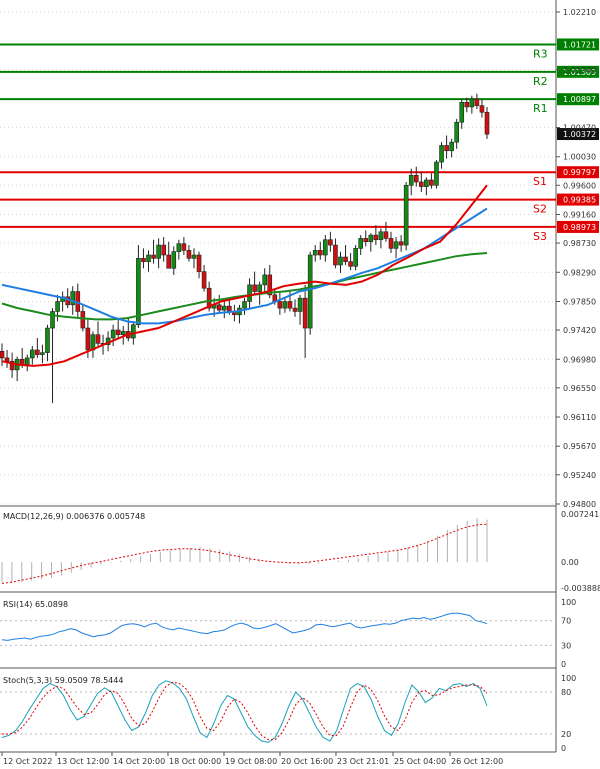 This screenshot has height=769, width=600. Describe the element at coordinates (579, 128) in the screenshot. I see `price-tick-label: 1.00470` at that location.